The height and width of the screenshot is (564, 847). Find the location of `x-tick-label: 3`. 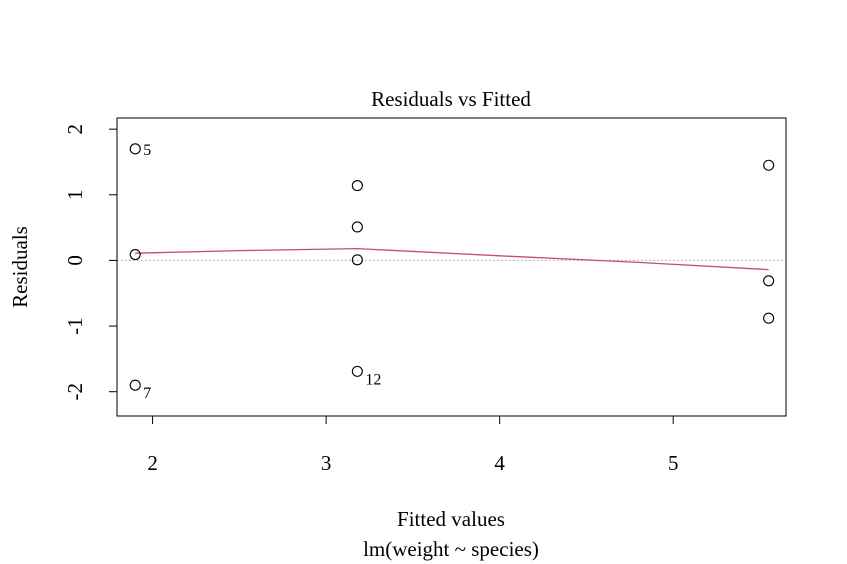

x-tick-label: 3 is located at coordinates (326, 463).